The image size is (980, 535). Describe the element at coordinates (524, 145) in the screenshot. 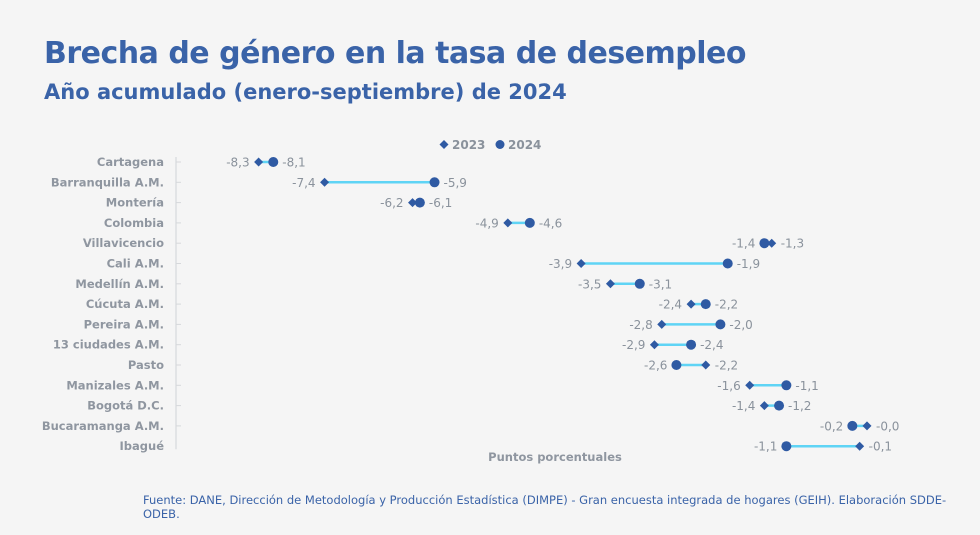

I see `legend-label-2024: 2024` at that location.